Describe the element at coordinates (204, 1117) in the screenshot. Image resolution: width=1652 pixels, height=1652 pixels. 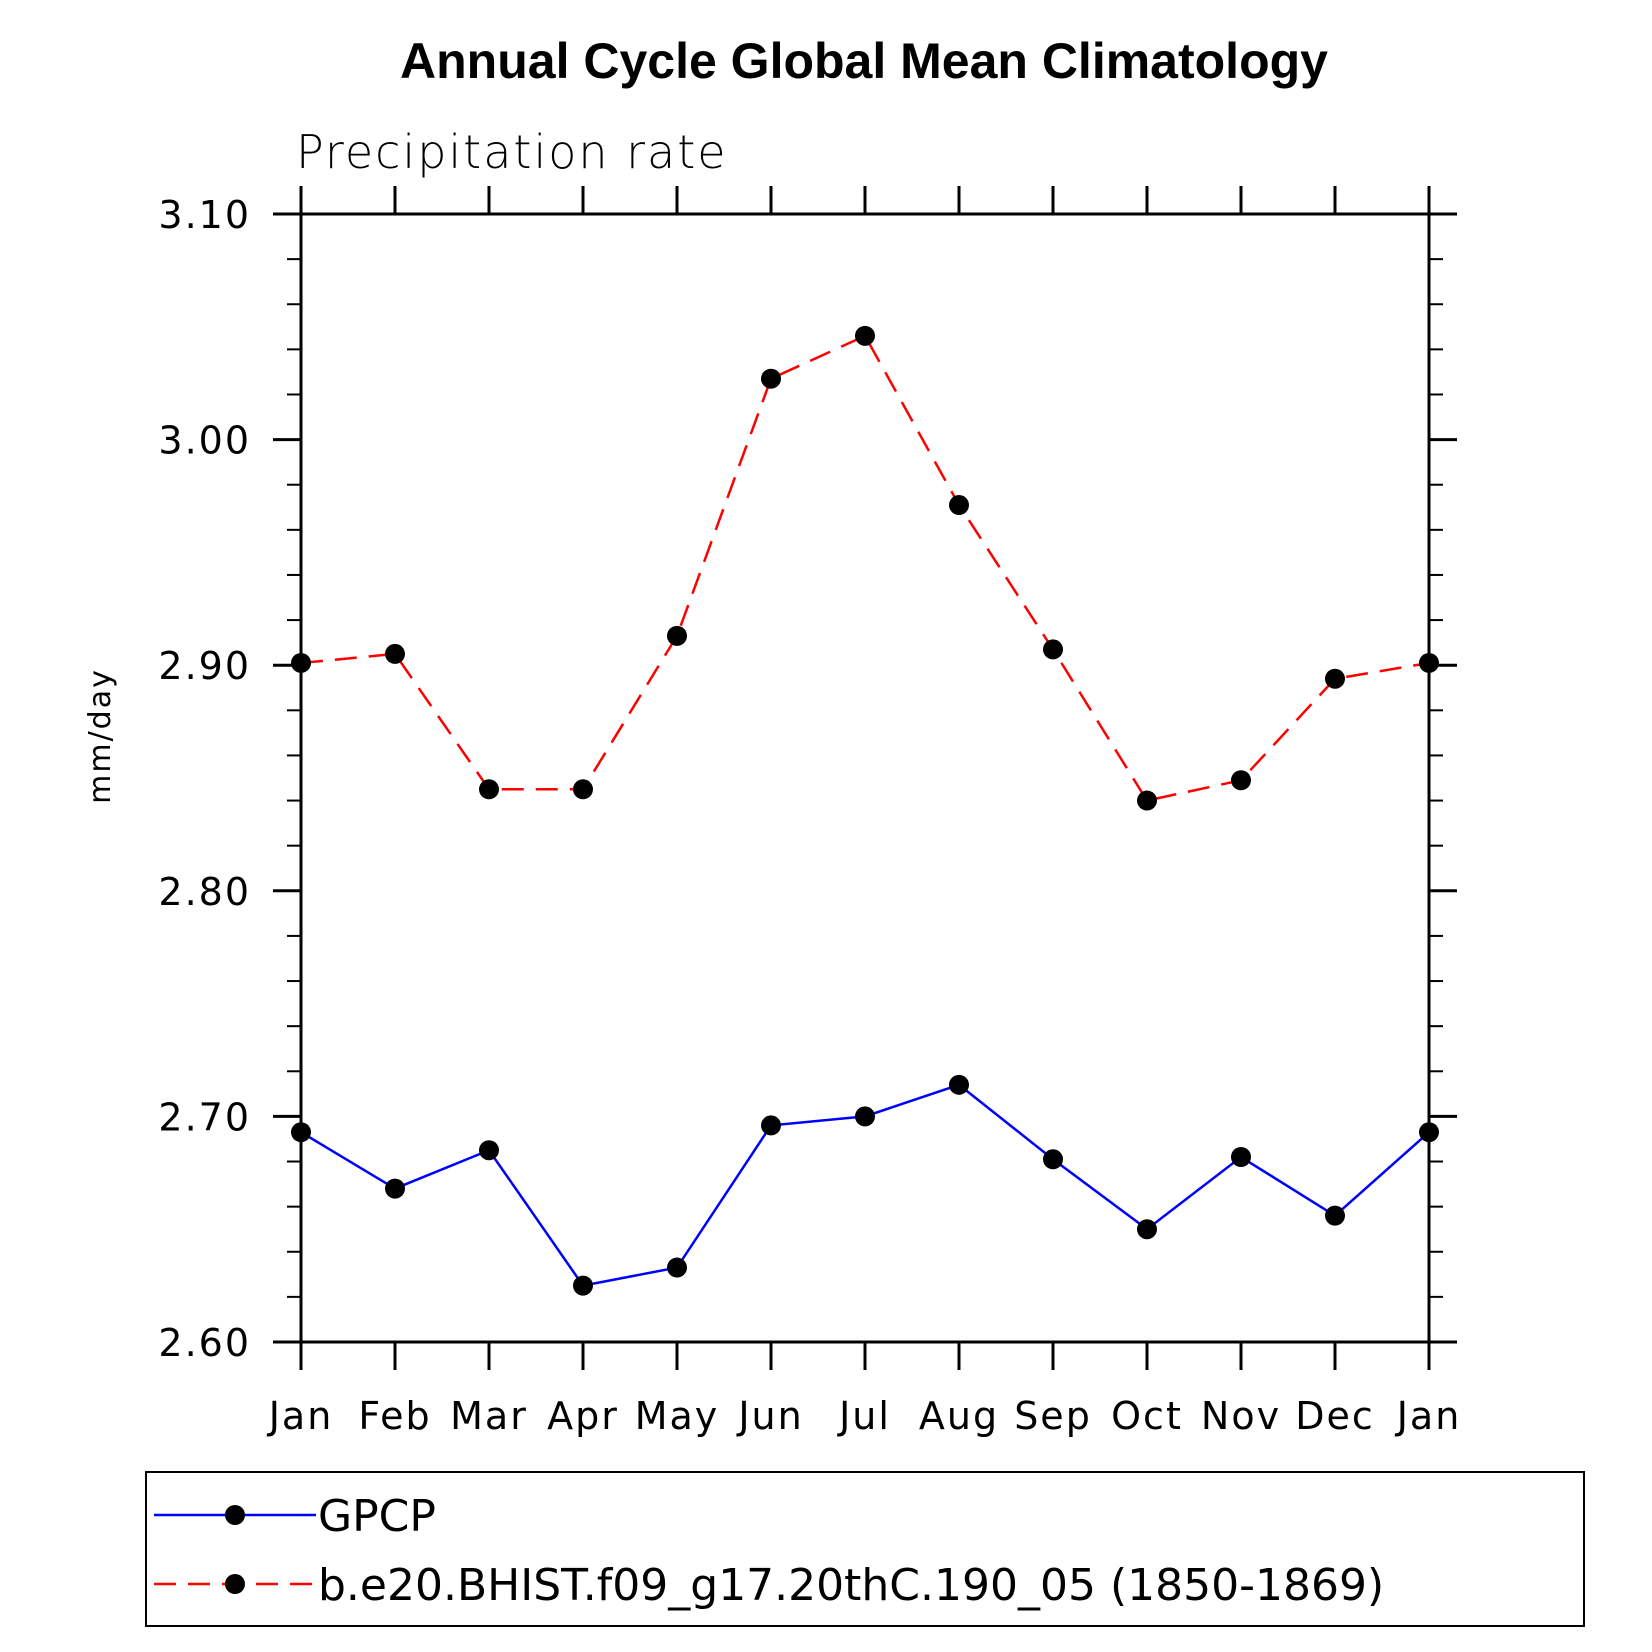
I see `y-tick-label: 2.70` at that location.